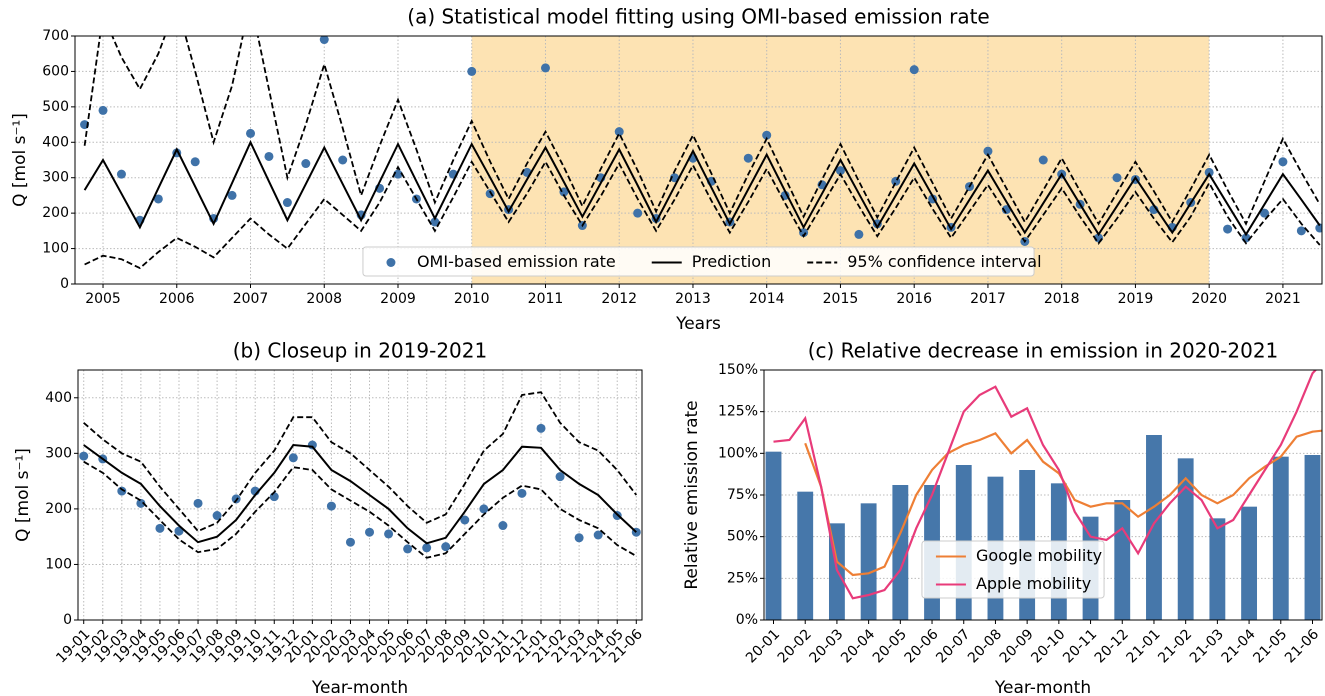  Describe the element at coordinates (1136, 299) in the screenshot. I see `x-tick-label: 2019` at that location.